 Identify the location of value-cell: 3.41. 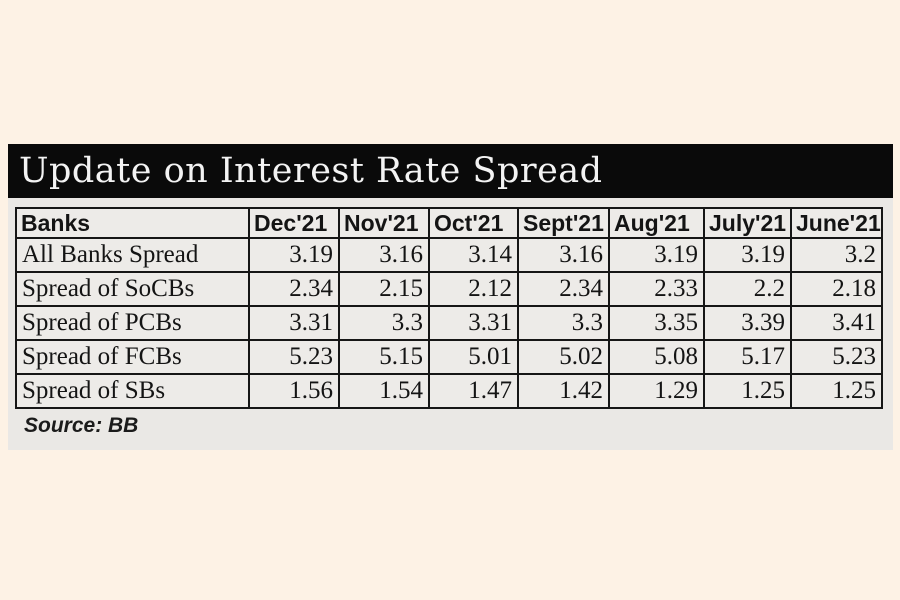
(836, 323).